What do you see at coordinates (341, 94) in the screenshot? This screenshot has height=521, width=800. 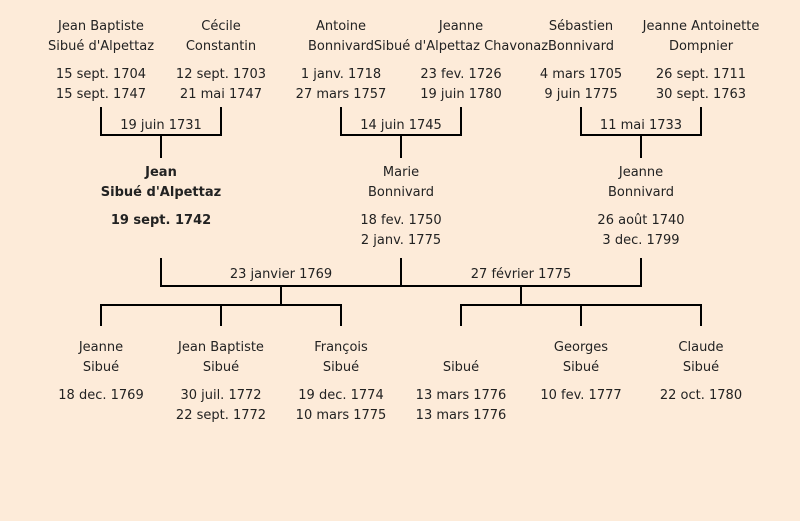 I see `person-death: 27 mars 1757` at bounding box center [341, 94].